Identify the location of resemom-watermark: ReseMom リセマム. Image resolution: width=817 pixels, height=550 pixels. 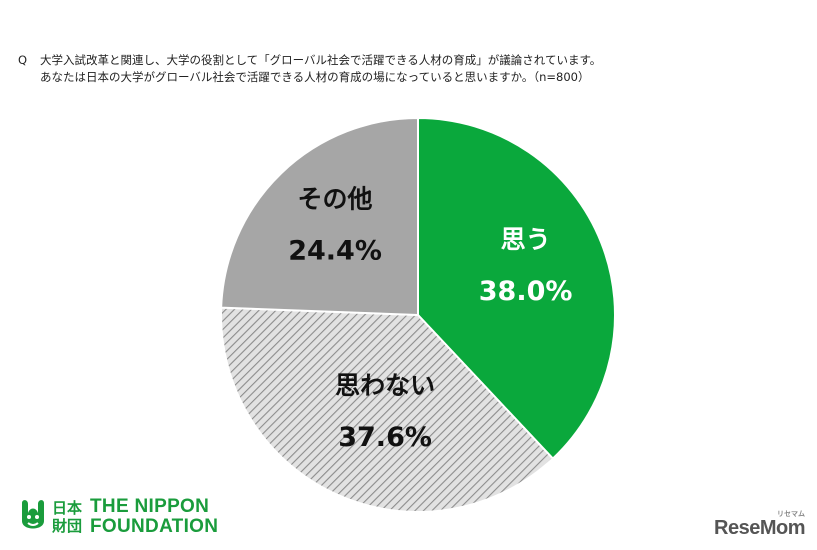
(759, 525).